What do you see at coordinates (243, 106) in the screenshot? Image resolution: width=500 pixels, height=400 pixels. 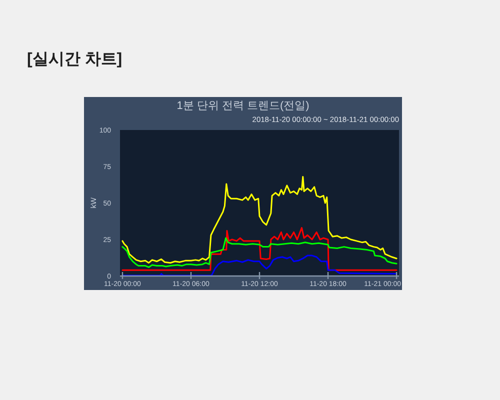 I see `chart-title: 1분 단위 전력 트렌드(전일)` at bounding box center [243, 106].